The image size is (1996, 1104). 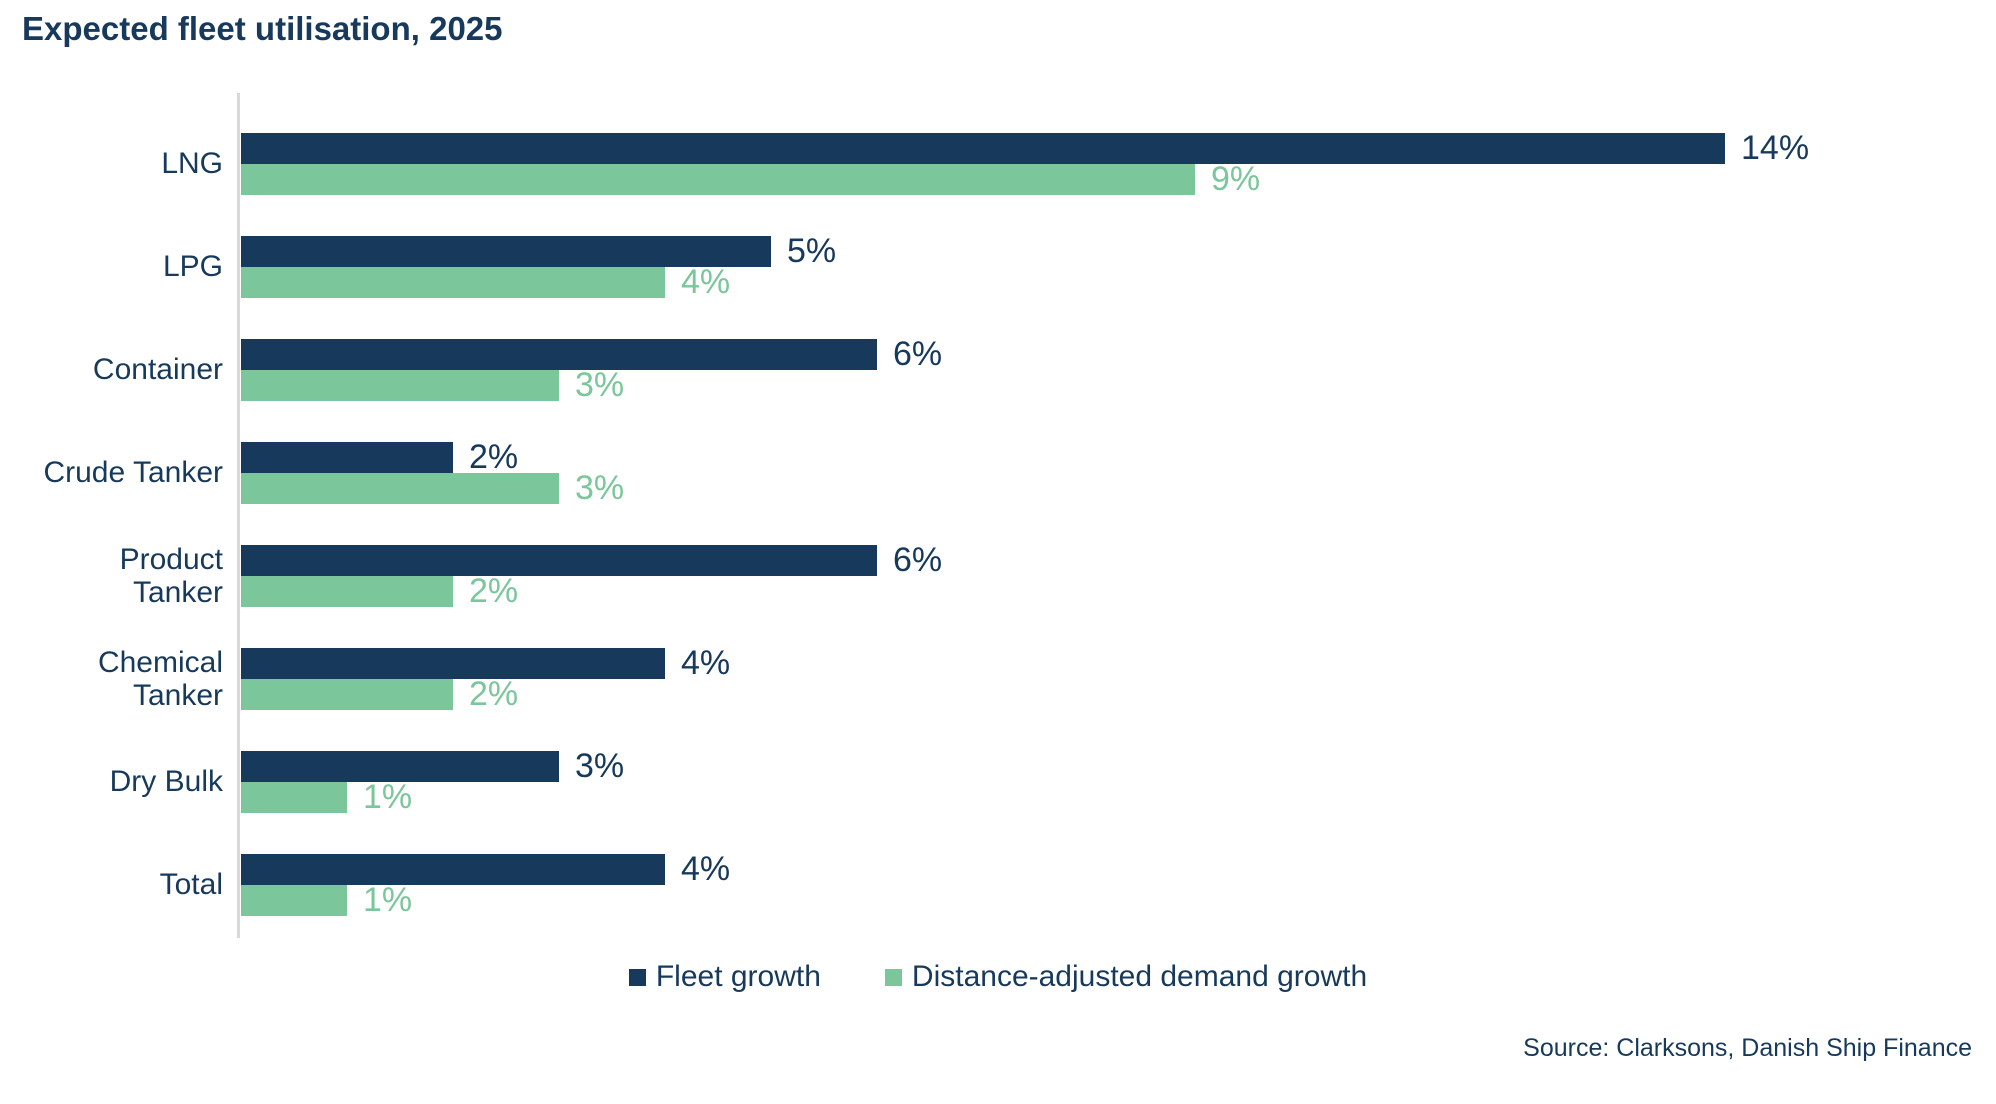 I want to click on category-label: Crude Tanker, so click(x=111, y=472).